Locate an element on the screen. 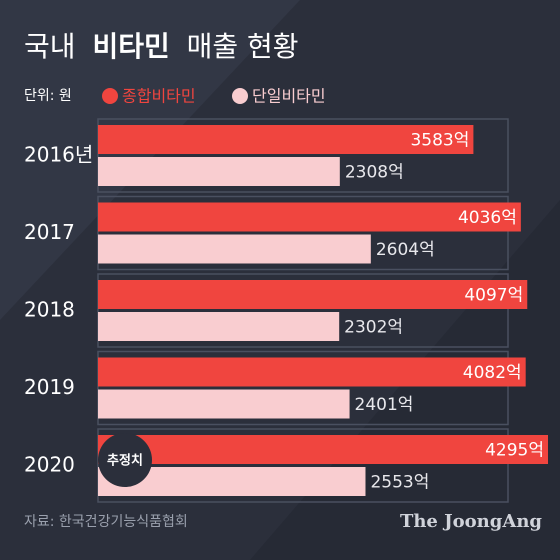 The image size is (560, 560). annotation-badge is located at coordinates (125, 460).